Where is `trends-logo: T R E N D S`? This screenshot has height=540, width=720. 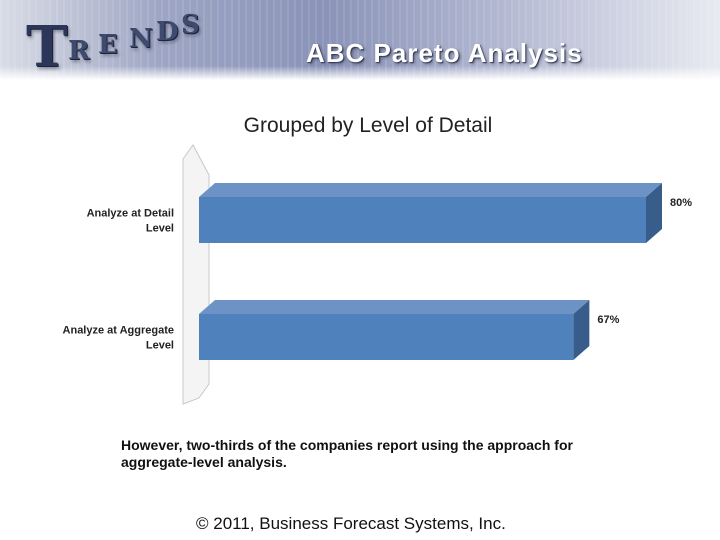
trends-logo: T R E N D S is located at coordinates (121, 43).